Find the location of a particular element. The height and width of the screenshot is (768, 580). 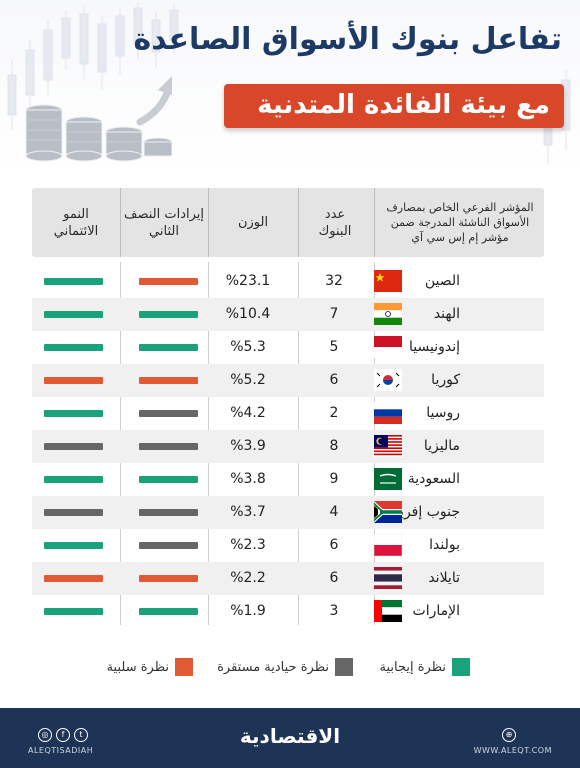

weight-value: %10.4 is located at coordinates (248, 314).